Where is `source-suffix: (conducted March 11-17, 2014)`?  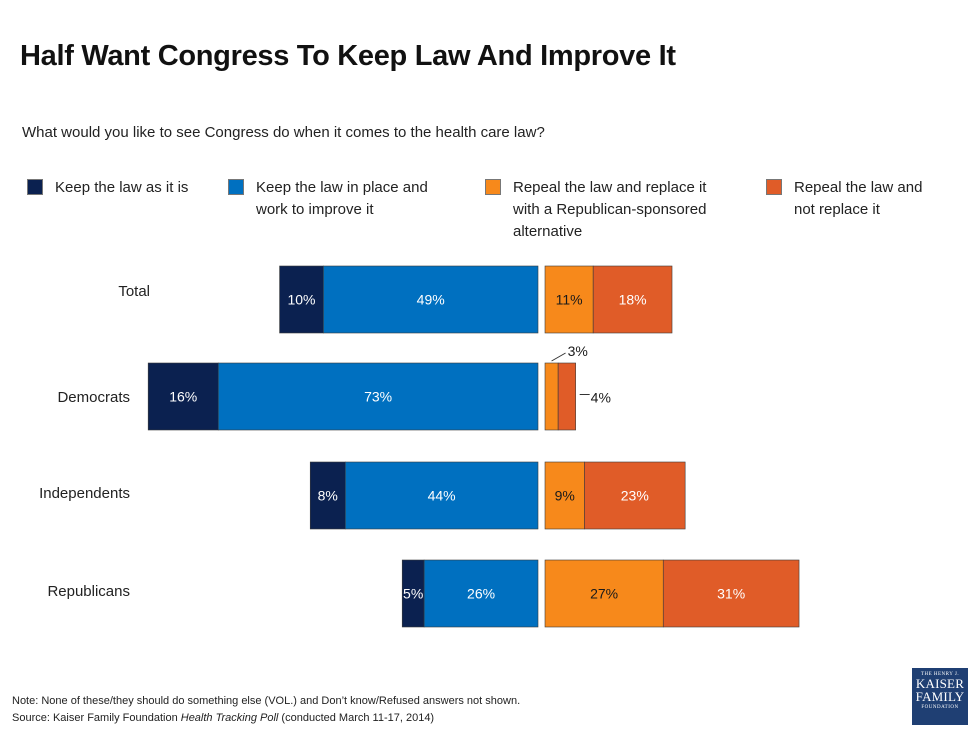
source-suffix: (conducted March 11-17, 2014) is located at coordinates (356, 718).